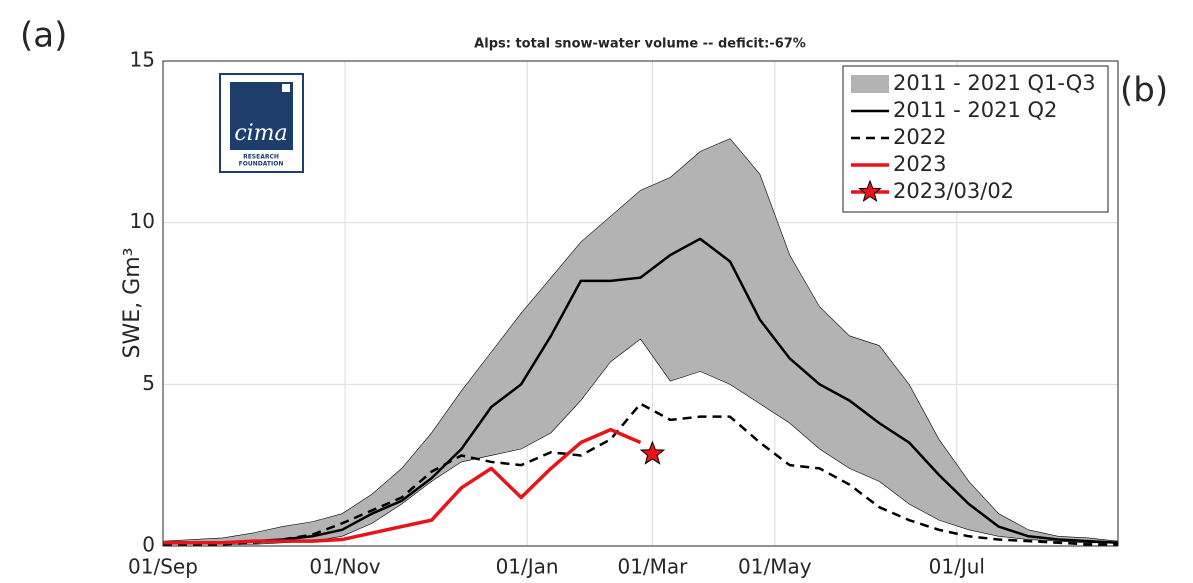 This screenshot has height=583, width=1193. I want to click on x-tick-label: 01/Sep, so click(163, 567).